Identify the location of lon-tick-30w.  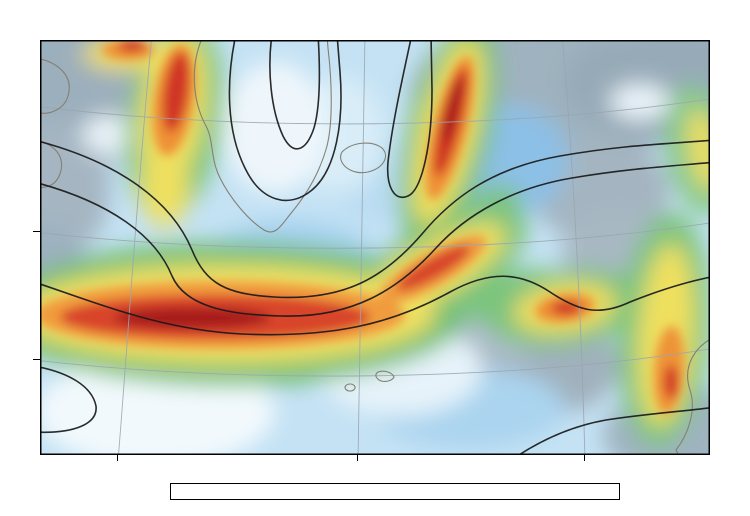
(358, 458).